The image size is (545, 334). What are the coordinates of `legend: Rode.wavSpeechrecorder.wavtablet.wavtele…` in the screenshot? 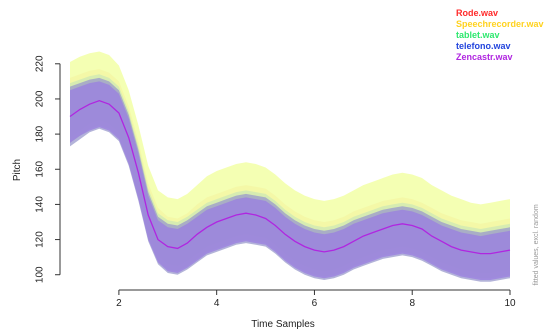 It's located at (500, 35).